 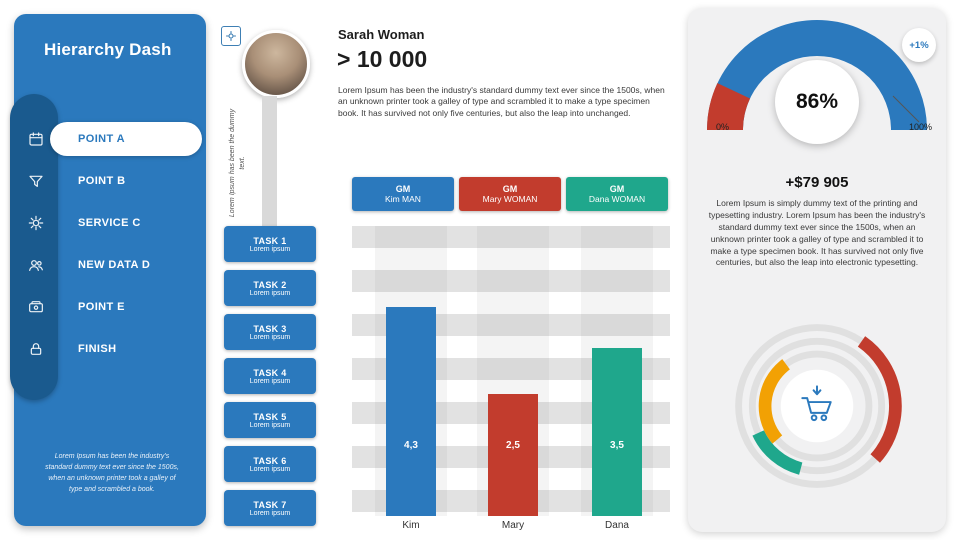 I want to click on sidebar-item-label: POINT E, so click(x=101, y=307).